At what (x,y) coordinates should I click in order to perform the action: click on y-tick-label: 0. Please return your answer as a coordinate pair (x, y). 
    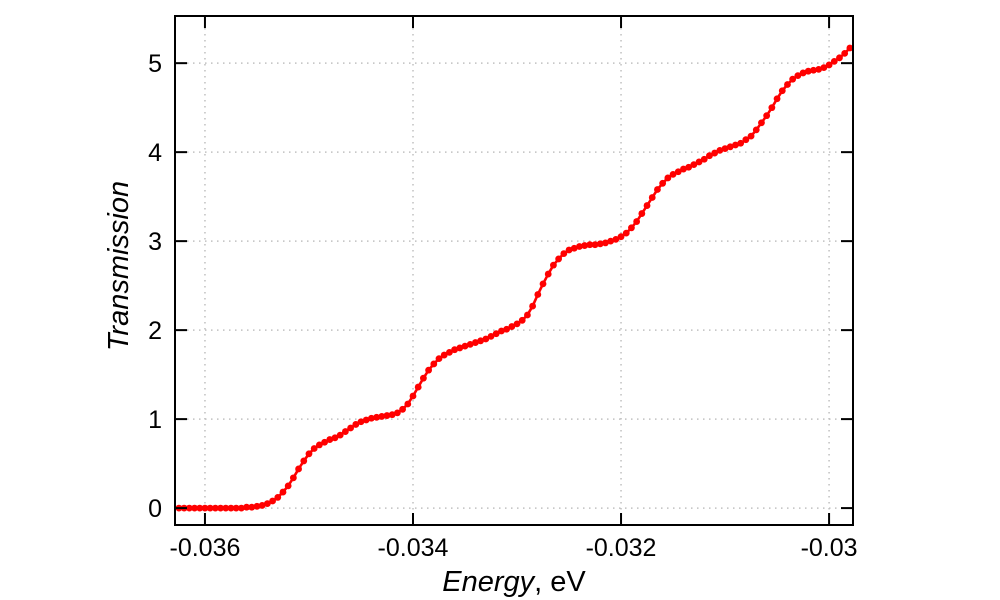
    Looking at the image, I should click on (155, 509).